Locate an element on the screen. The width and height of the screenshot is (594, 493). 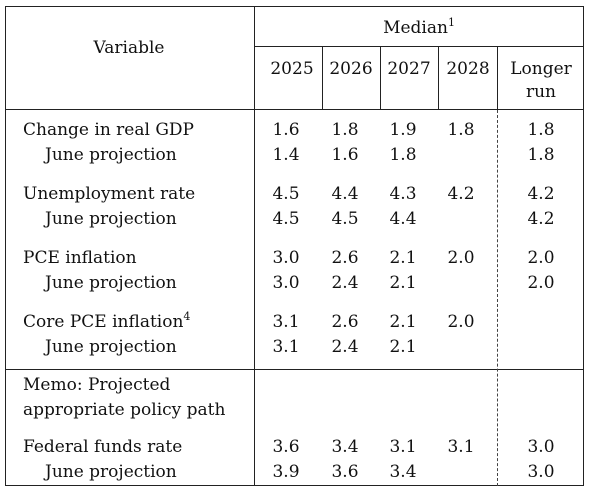
year-header-2028: 2028 is located at coordinates (468, 69).